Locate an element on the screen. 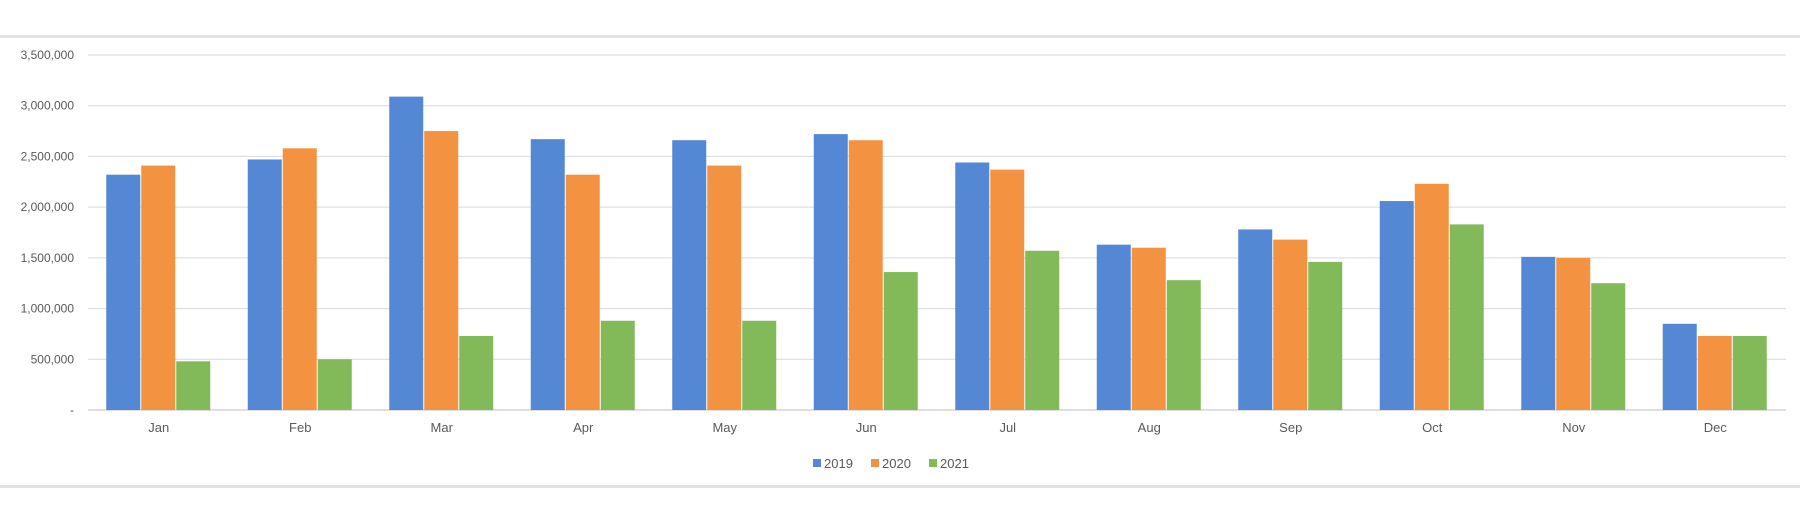 This screenshot has height=526, width=1800. bar-2021-feb is located at coordinates (334, 384).